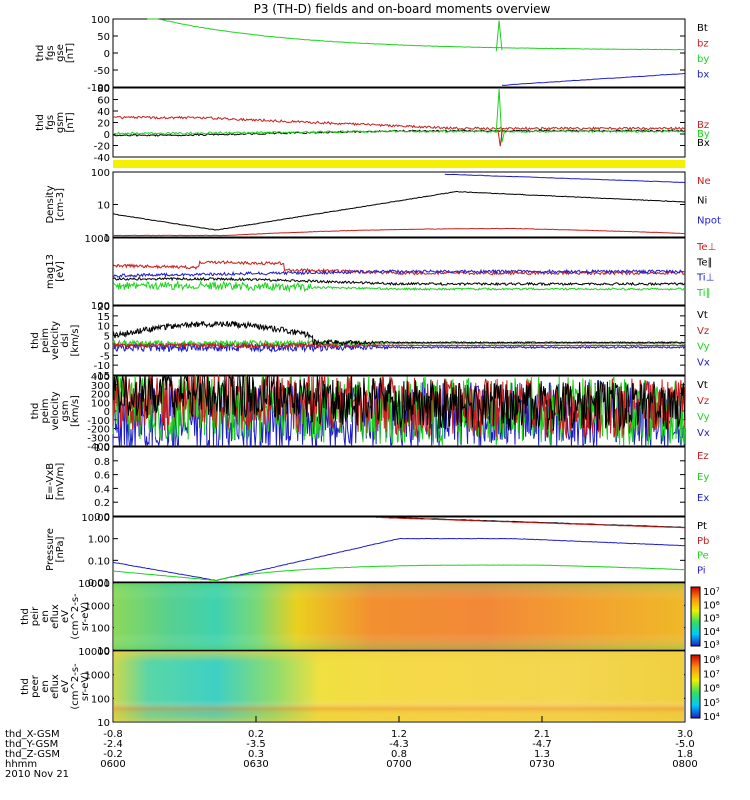 Image resolution: width=750 pixels, height=800 pixels. I want to click on legend-ti⊥: Ti⊥, so click(705, 278).